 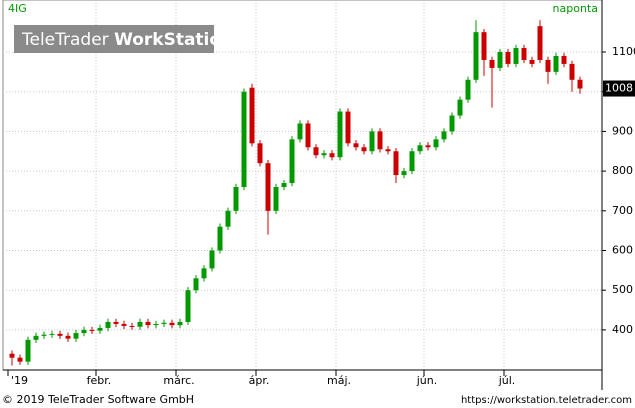 I want to click on y-tick-label: 700, so click(x=622, y=210).